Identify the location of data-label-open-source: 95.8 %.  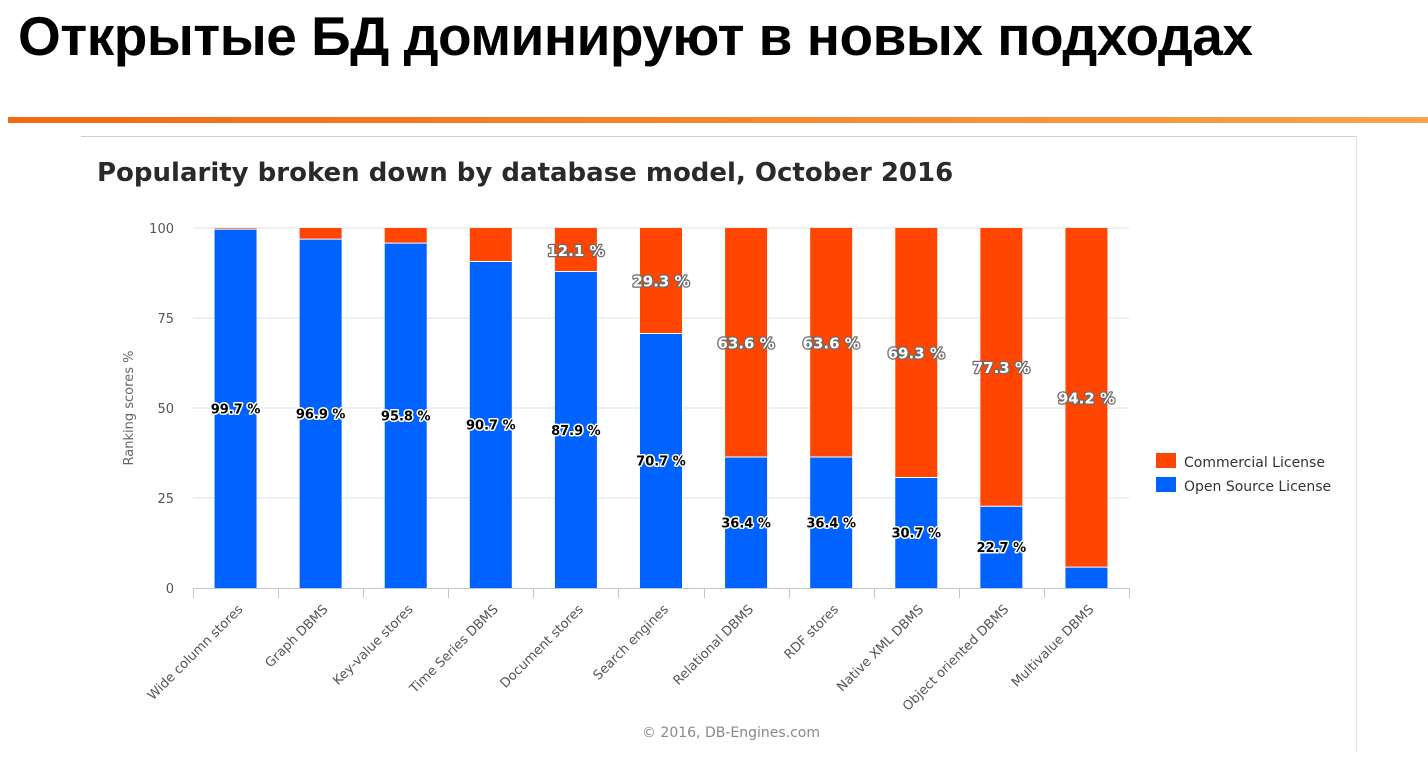
(406, 417).